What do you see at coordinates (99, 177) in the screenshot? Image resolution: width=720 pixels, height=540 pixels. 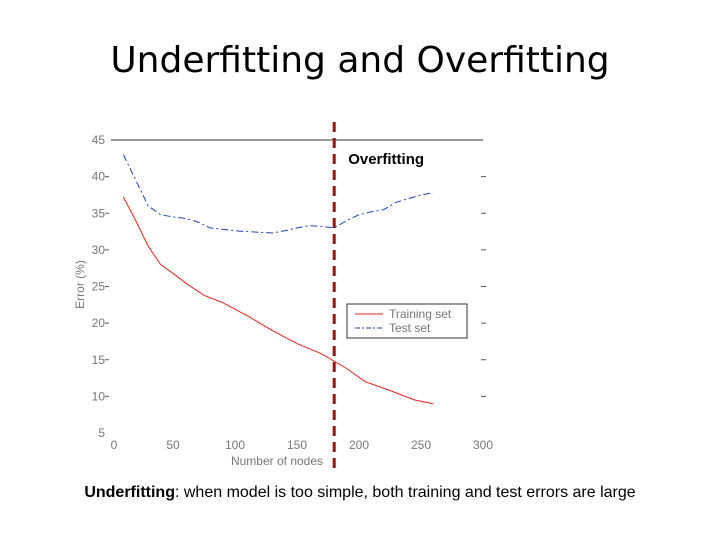 I see `y-tick-label: 40` at bounding box center [99, 177].